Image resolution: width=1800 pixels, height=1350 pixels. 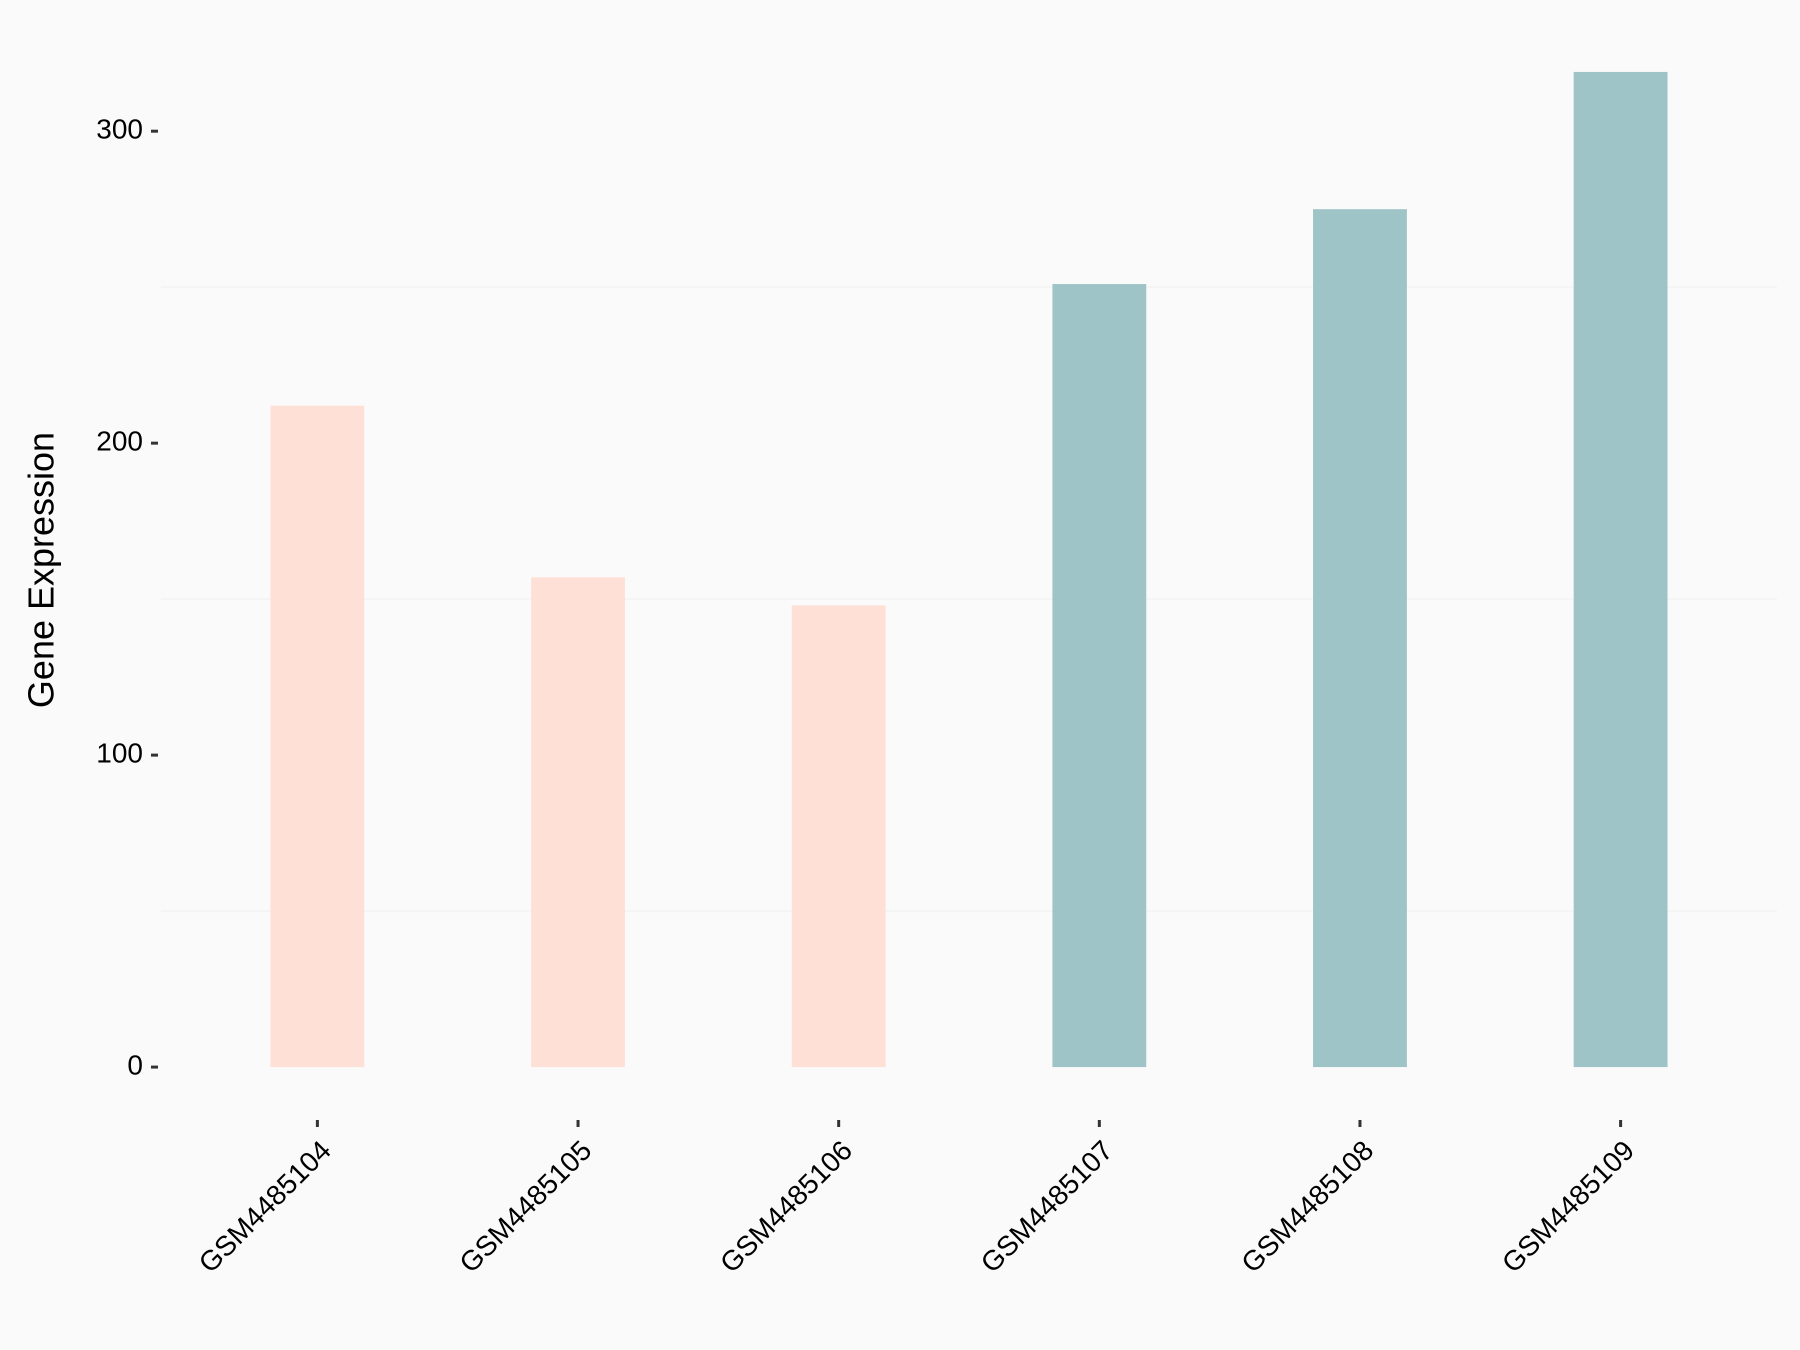 I want to click on y-tick-label: 0, so click(x=135, y=1064).